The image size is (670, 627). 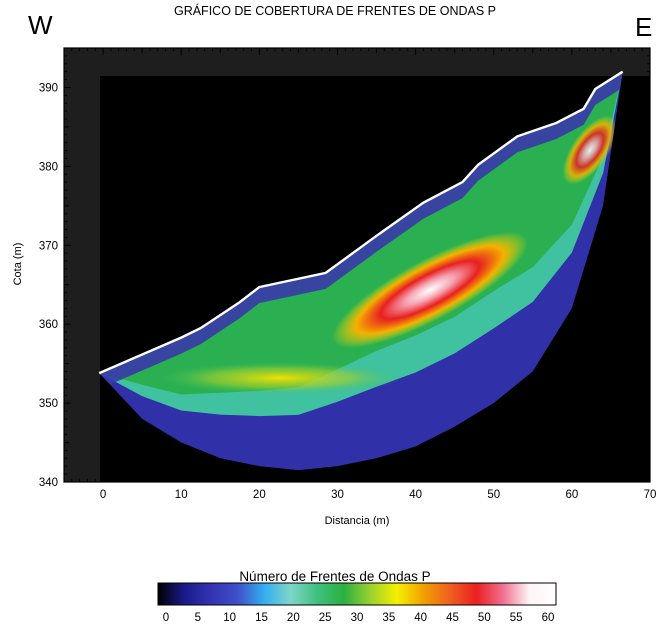 I want to click on coverage-yellow-zone-low, so click(x=280, y=378).